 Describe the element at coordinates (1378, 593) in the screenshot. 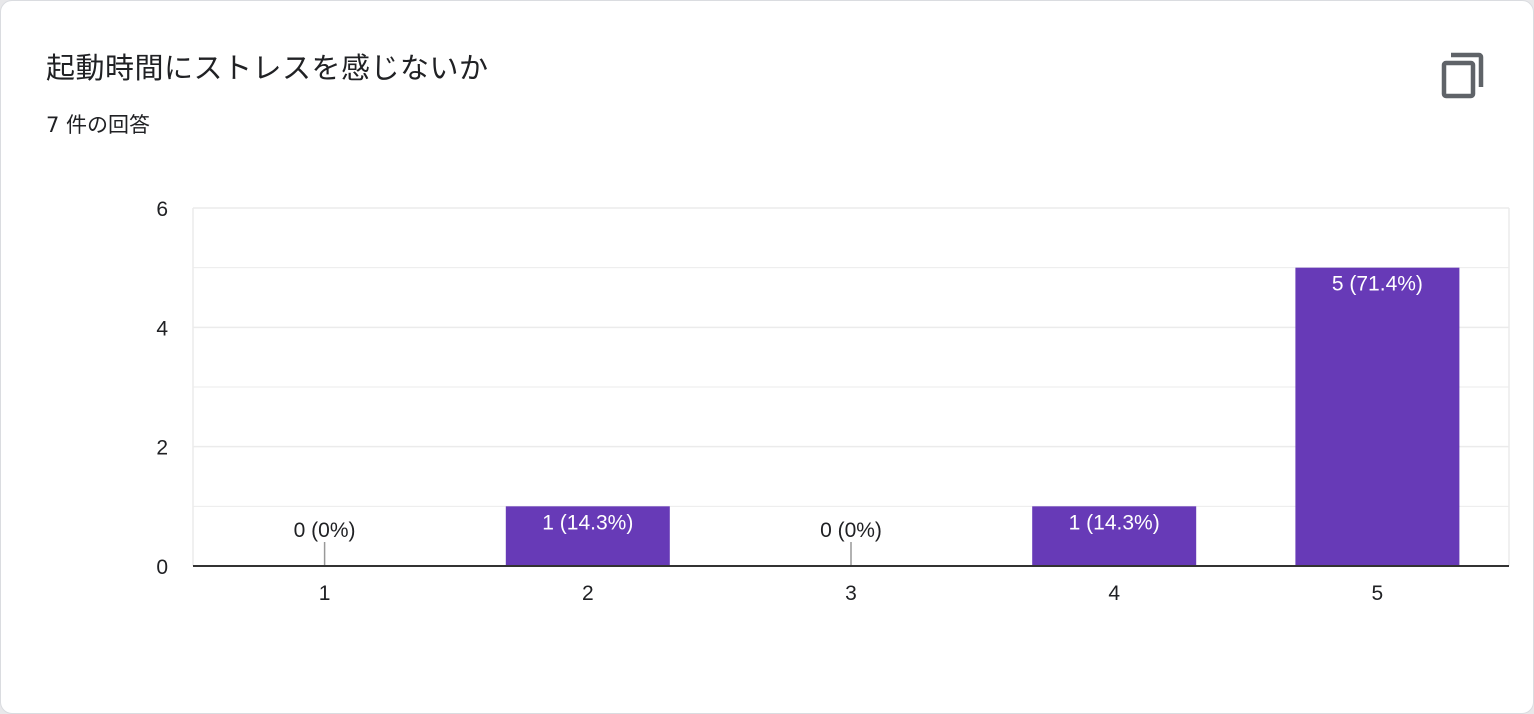

I see `x-tick-label: 5` at that location.